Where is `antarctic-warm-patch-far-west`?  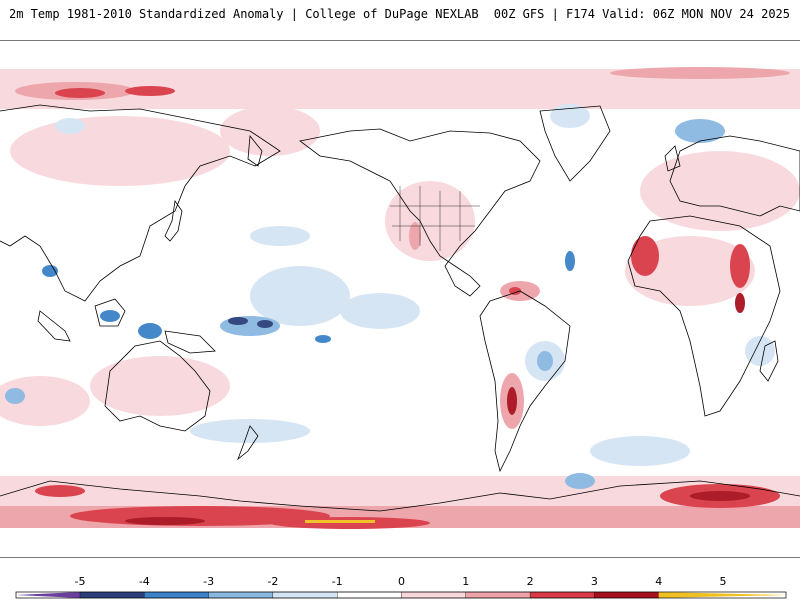
antarctic-warm-patch-far-west is located at coordinates (60, 491).